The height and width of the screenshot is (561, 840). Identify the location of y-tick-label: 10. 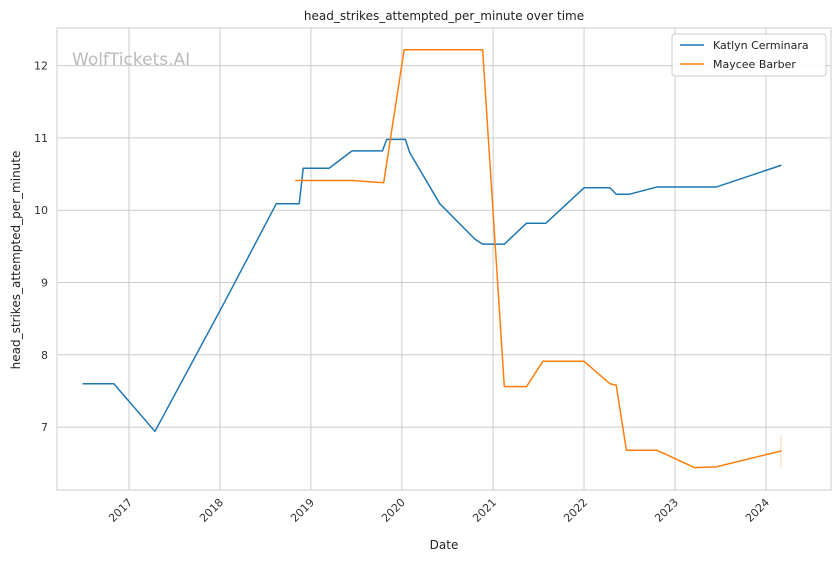
(41, 210).